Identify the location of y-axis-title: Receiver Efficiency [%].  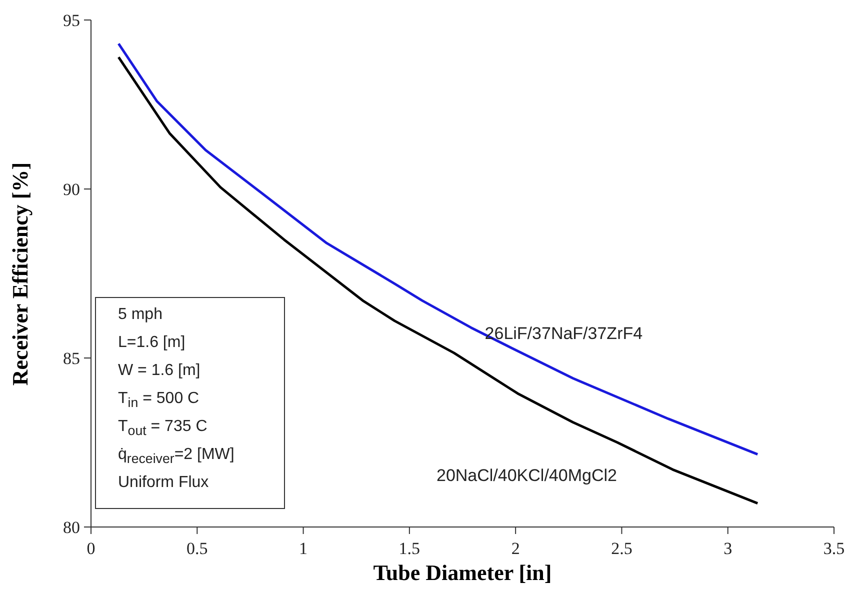
(20, 274).